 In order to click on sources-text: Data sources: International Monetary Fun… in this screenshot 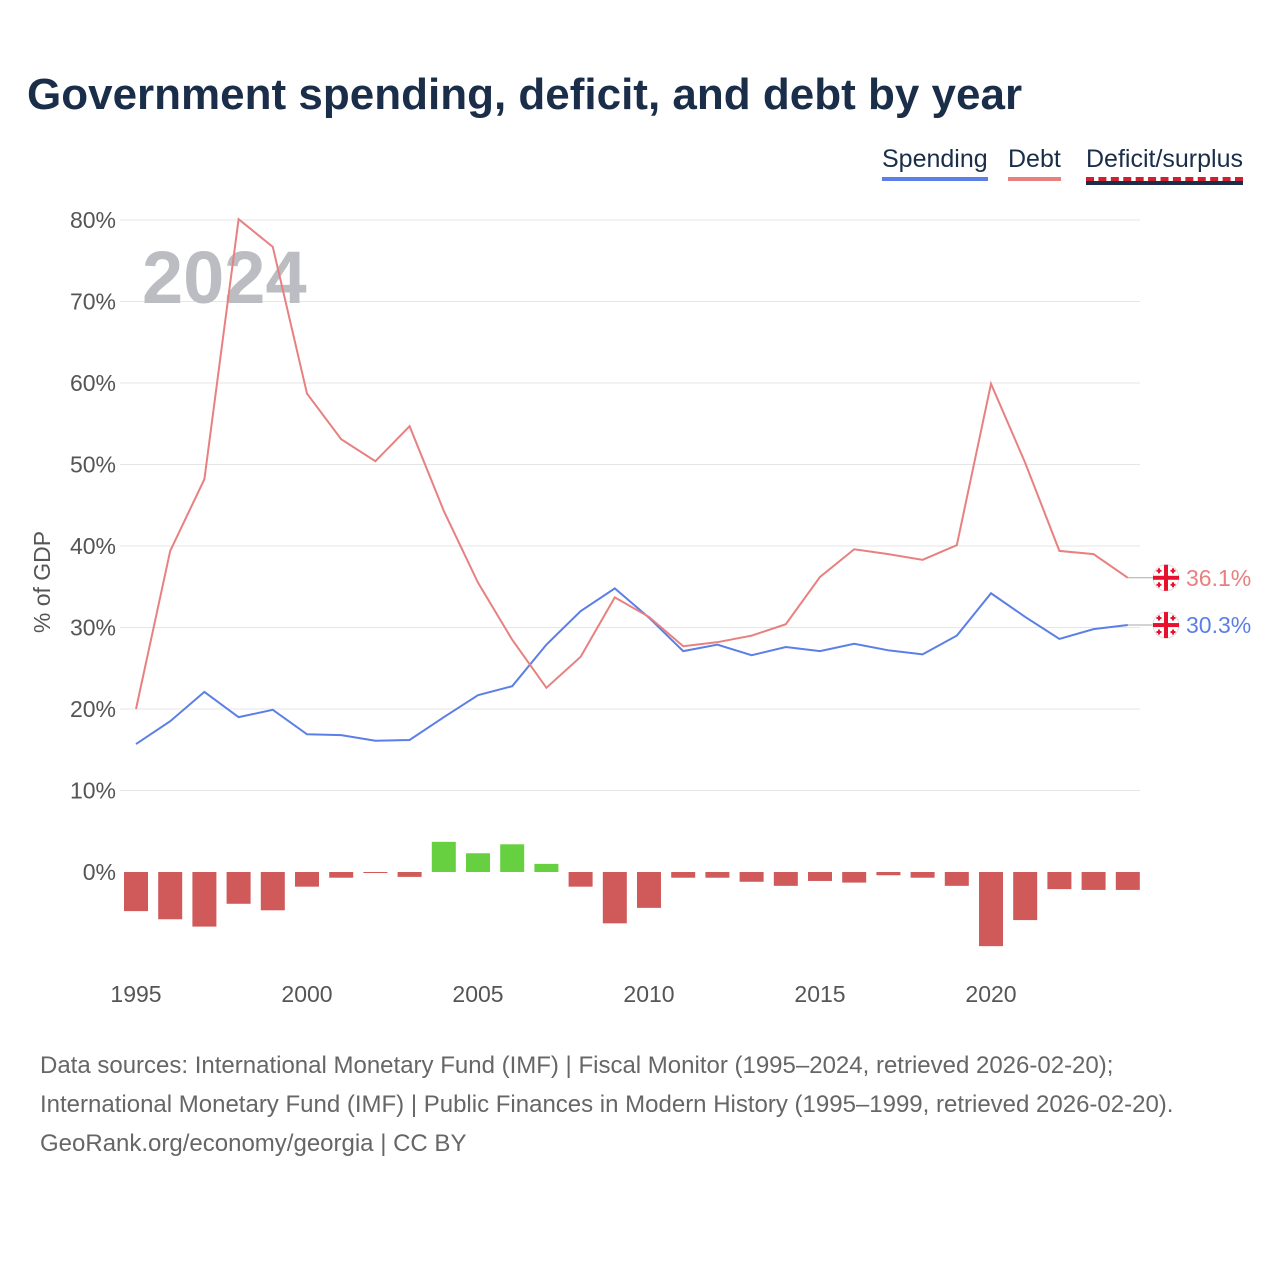, I will do `click(607, 1085)`.